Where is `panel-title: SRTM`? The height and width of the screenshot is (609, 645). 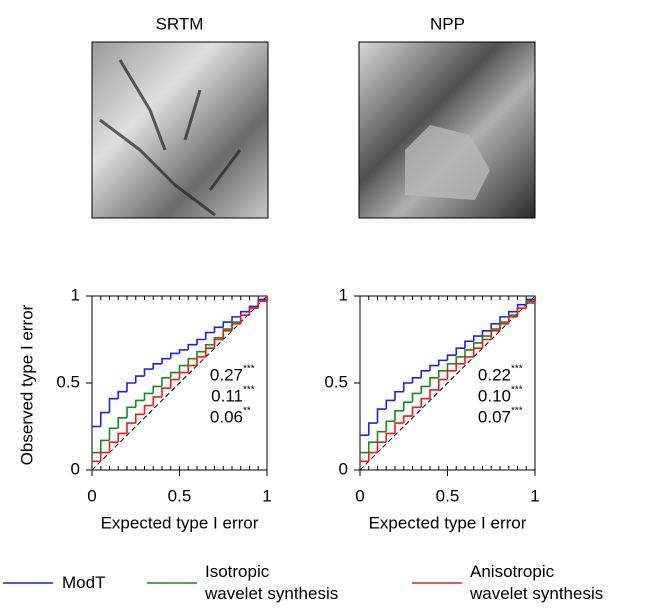 panel-title: SRTM is located at coordinates (180, 23).